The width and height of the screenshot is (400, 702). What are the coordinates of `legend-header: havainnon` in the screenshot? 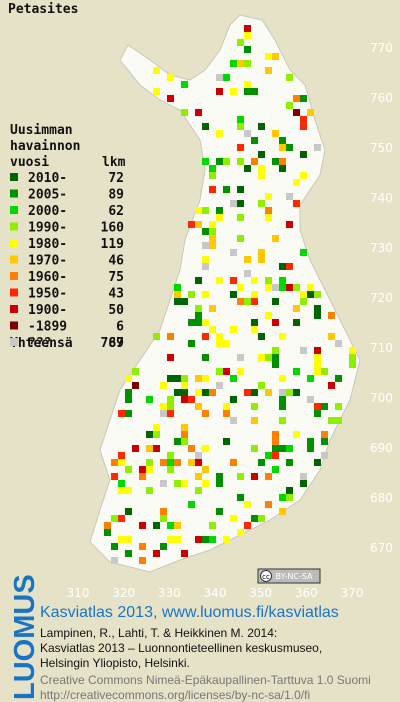 It's located at (45, 146).